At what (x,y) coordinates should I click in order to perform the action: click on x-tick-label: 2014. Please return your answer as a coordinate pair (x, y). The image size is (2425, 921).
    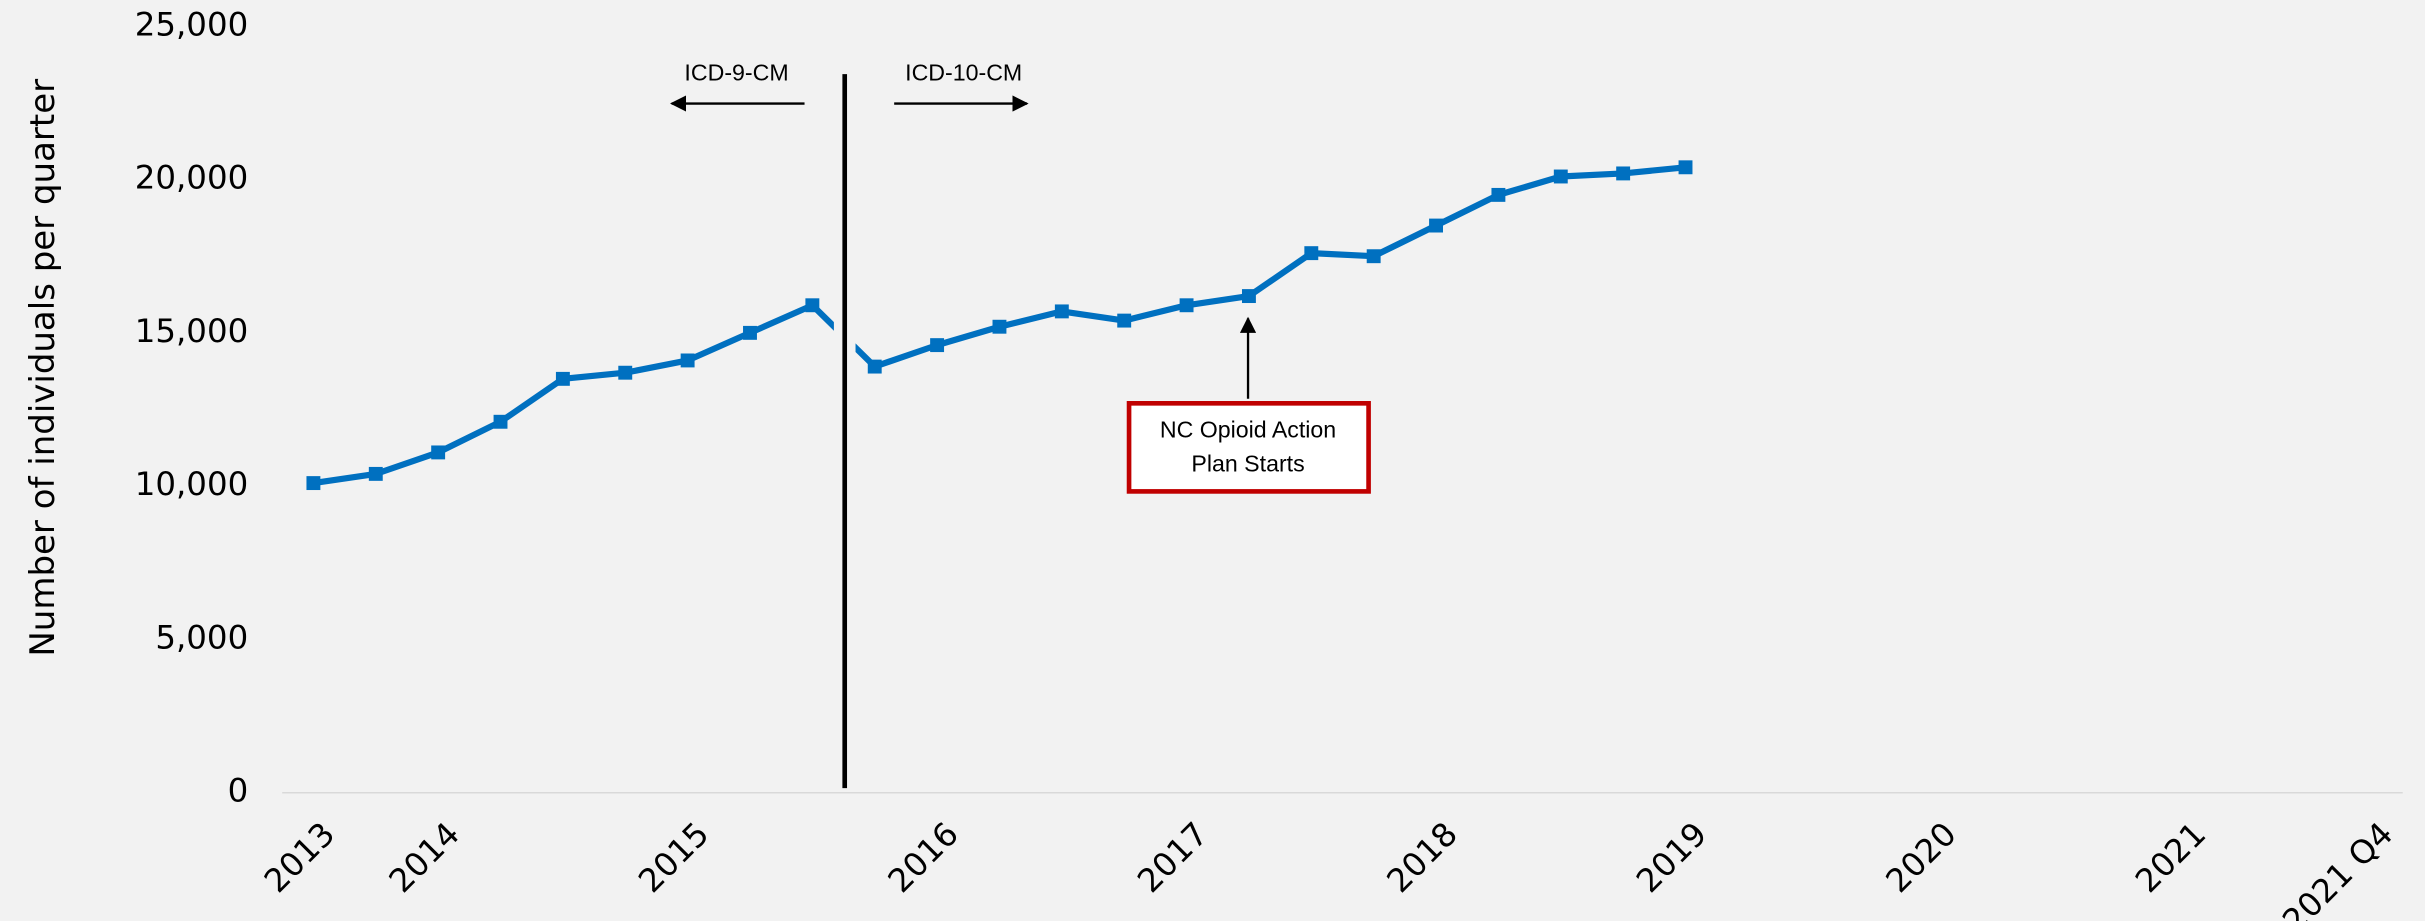
    Looking at the image, I should click on (424, 857).